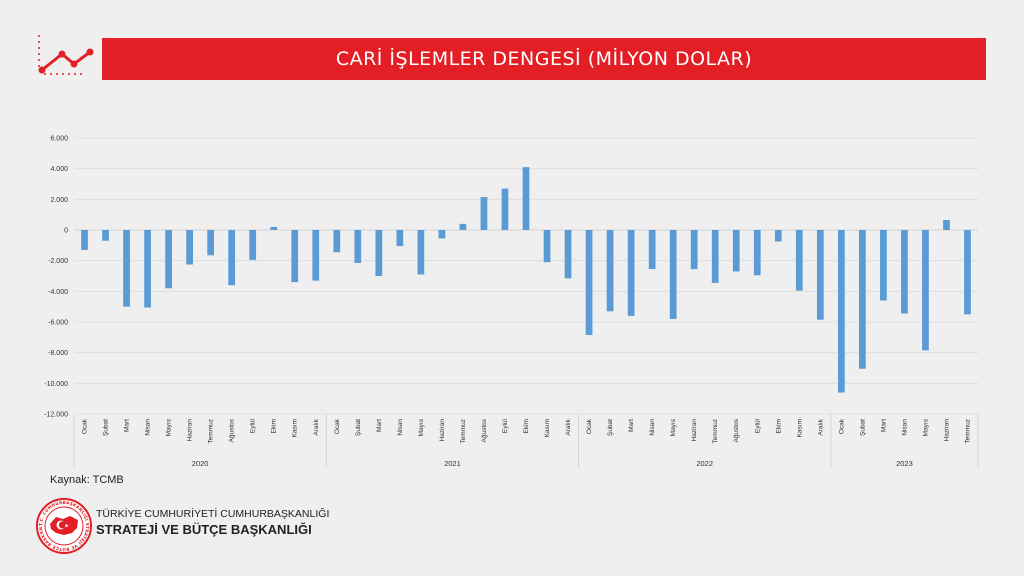  Describe the element at coordinates (200, 463) in the screenshot. I see `year-label: 2020` at that location.